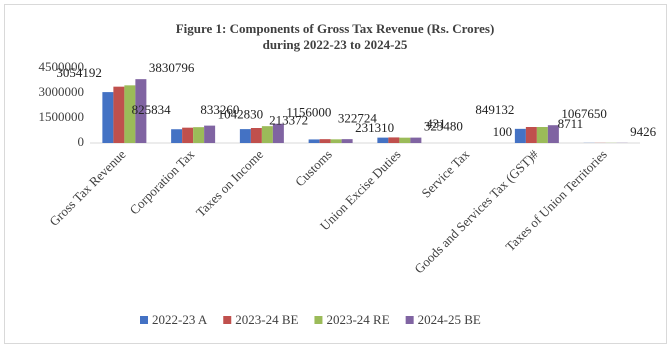 This screenshot has width=671, height=348. I want to click on data-label: 322724, so click(358, 118).